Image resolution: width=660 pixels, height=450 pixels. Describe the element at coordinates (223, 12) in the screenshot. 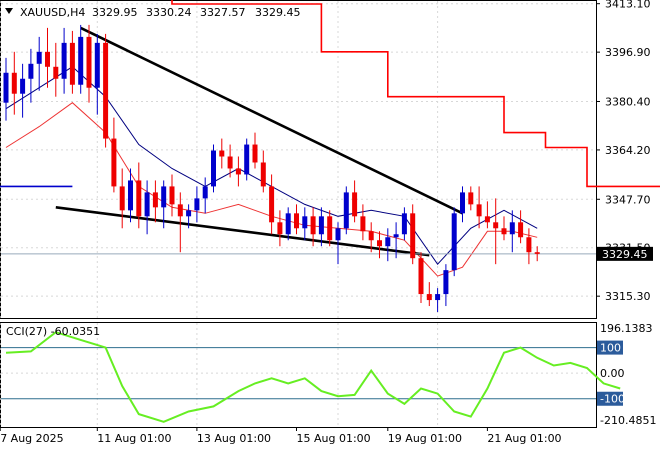

I see `low-value: 3327.57` at that location.